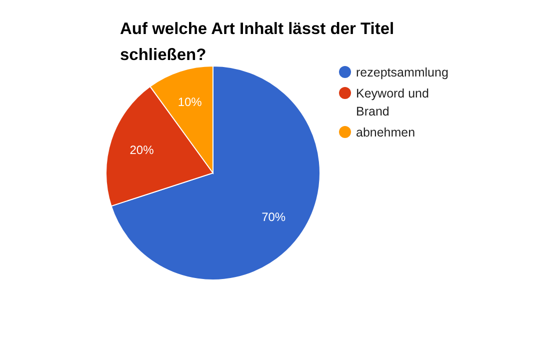 Image resolution: width=558 pixels, height=346 pixels. I want to click on data-label: 10%, so click(190, 101).